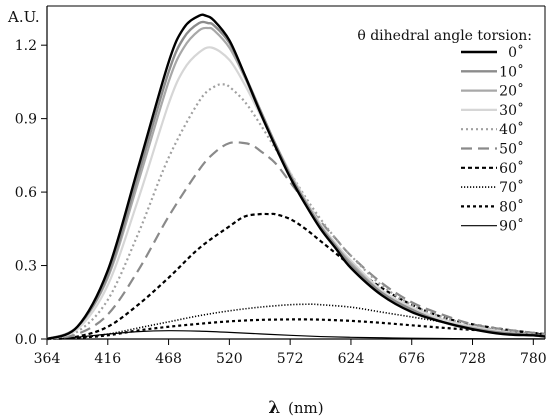 Image resolution: width=550 pixels, height=419 pixels. Describe the element at coordinates (511, 129) in the screenshot. I see `legend-label: 40˚` at that location.